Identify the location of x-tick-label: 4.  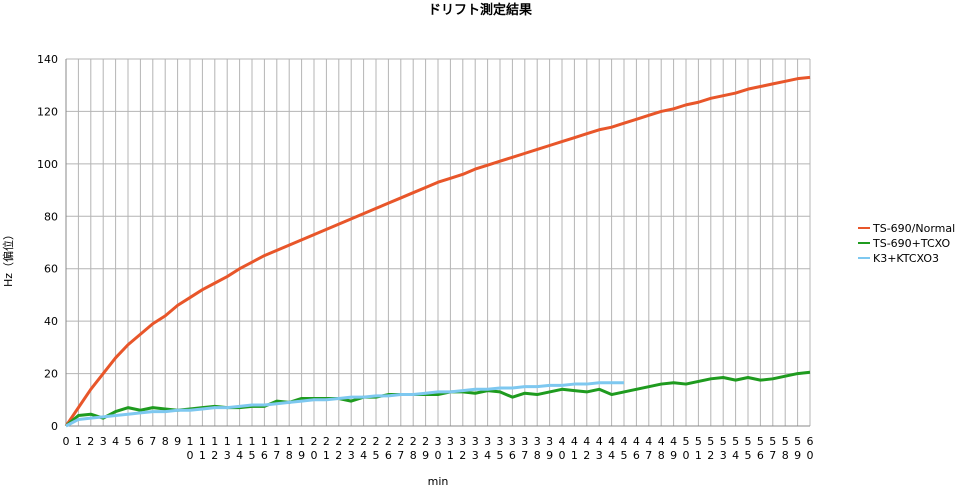
(115, 441).